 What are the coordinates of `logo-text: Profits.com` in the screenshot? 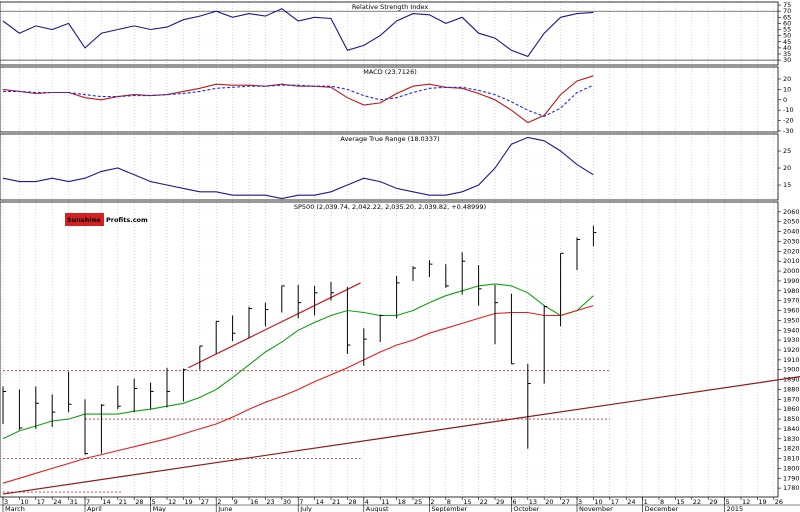 It's located at (127, 220).